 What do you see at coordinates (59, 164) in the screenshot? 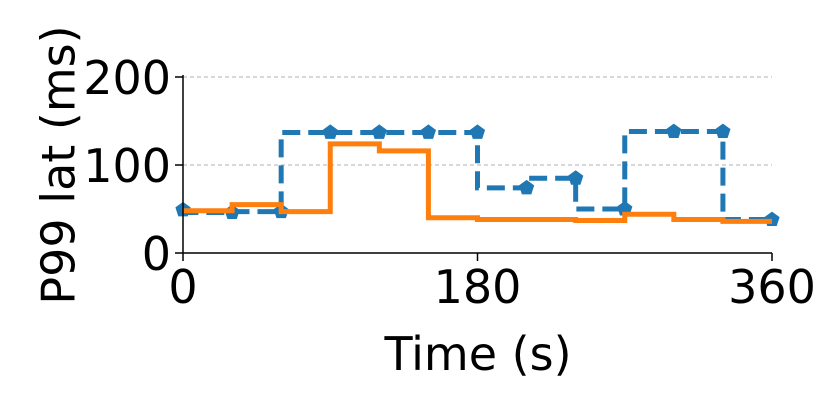
I see `y-axis-label: P99 lat (ms)` at bounding box center [59, 164].